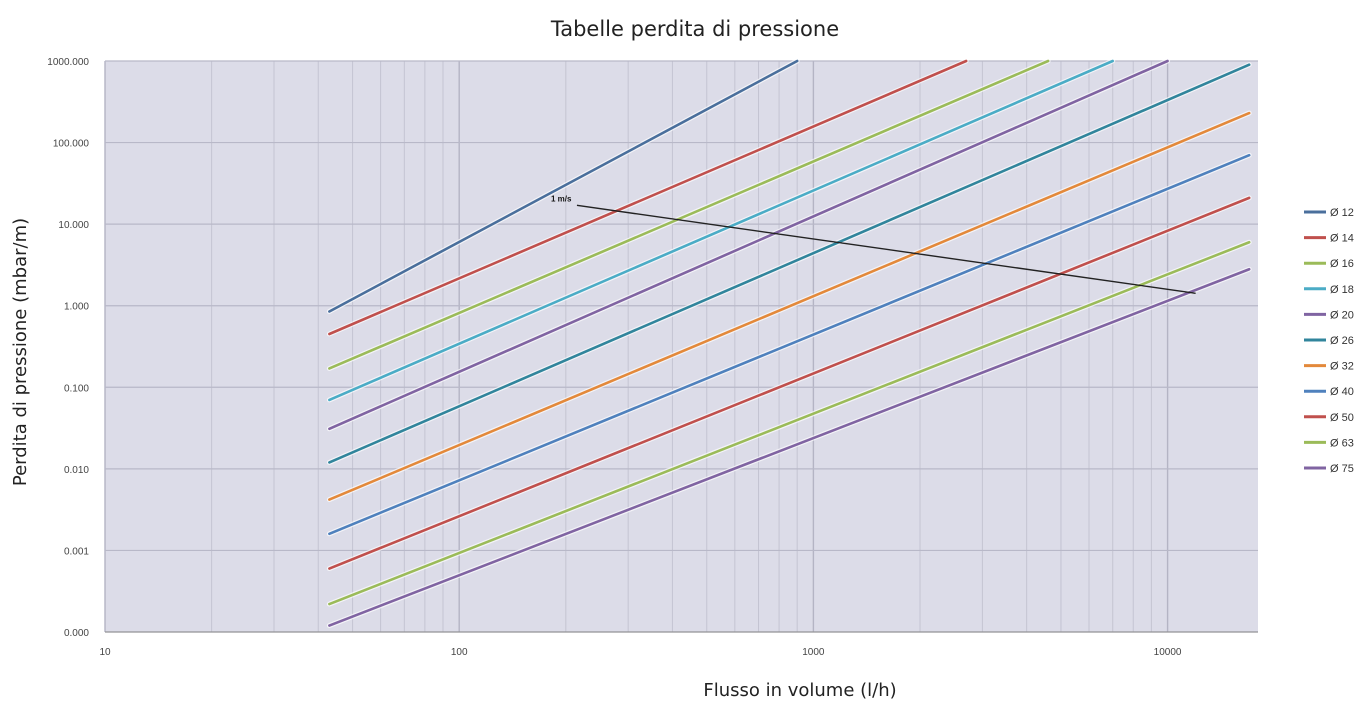  What do you see at coordinates (20, 352) in the screenshot?
I see `y-axis-title: Perdita di pressione (mbar/m)` at bounding box center [20, 352].